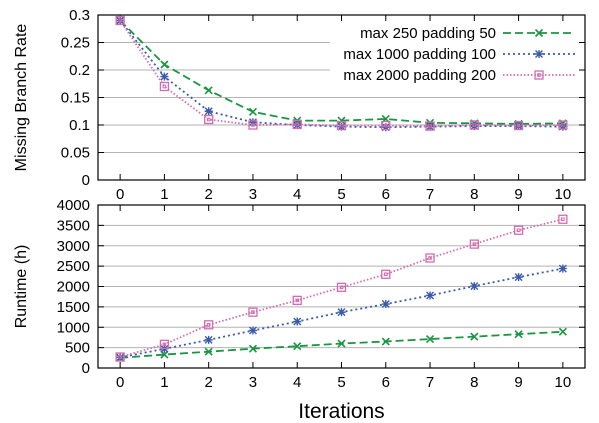 The width and height of the screenshot is (599, 423). Describe the element at coordinates (428, 33) in the screenshot. I see `legend-label: max 250 padding 50` at that location.